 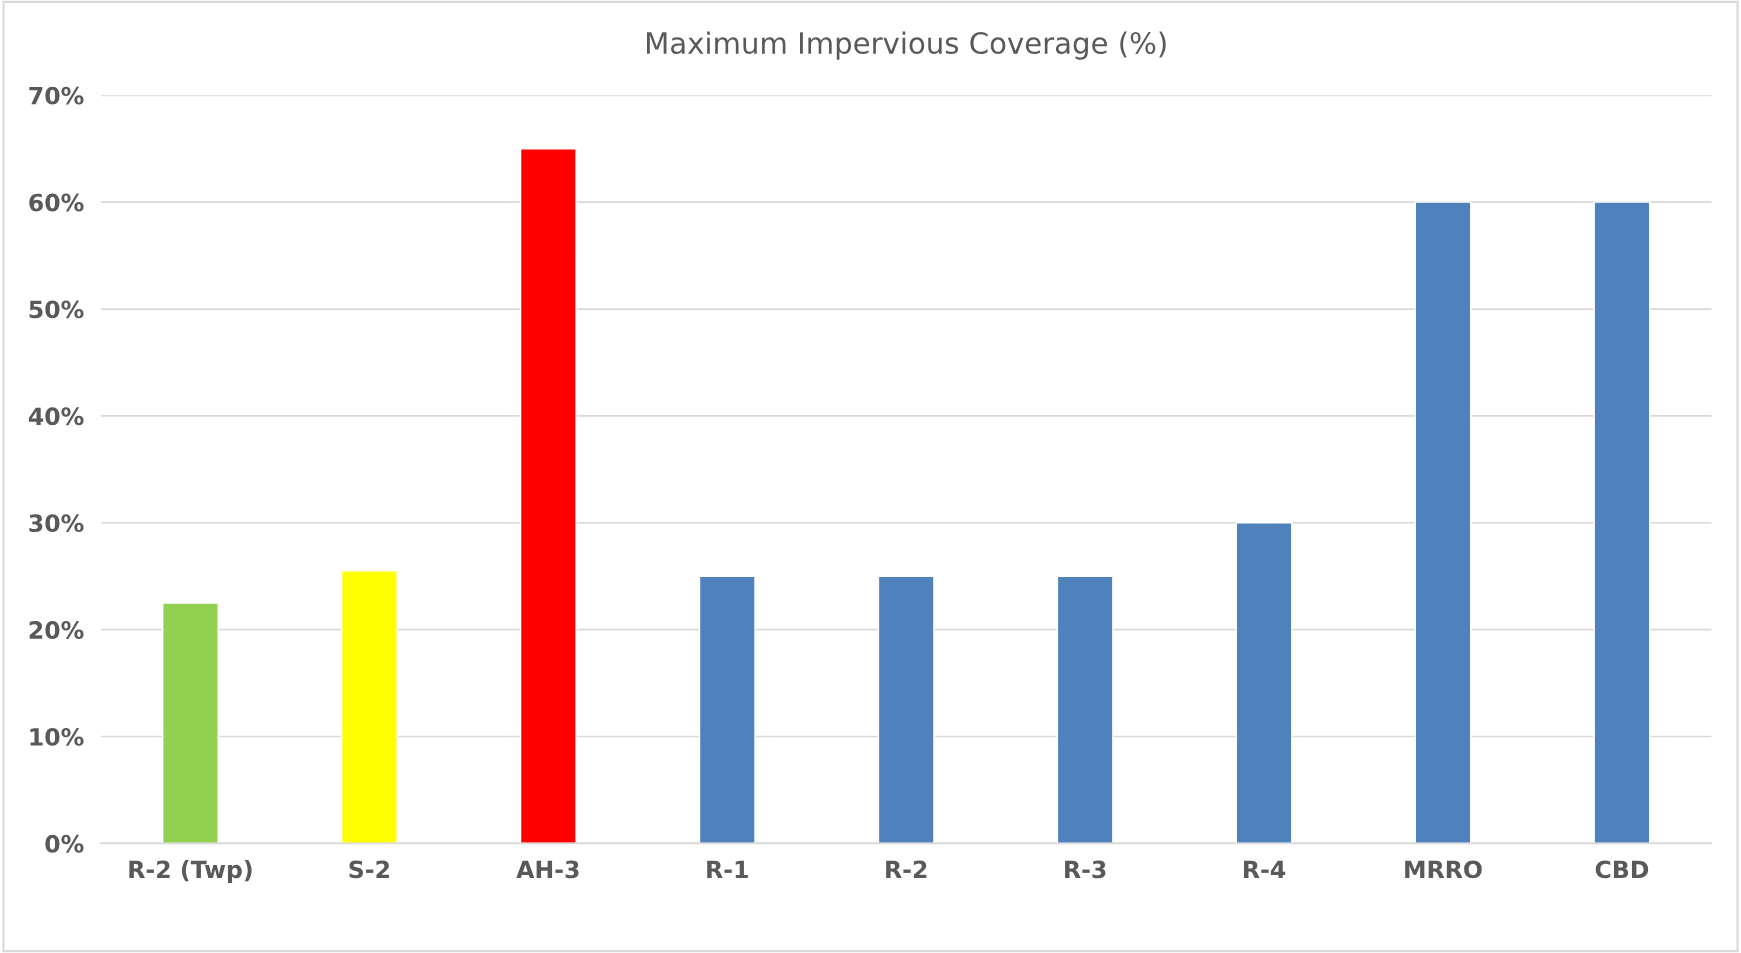 What do you see at coordinates (64, 843) in the screenshot?
I see `y-tick-label: 0%` at bounding box center [64, 843].